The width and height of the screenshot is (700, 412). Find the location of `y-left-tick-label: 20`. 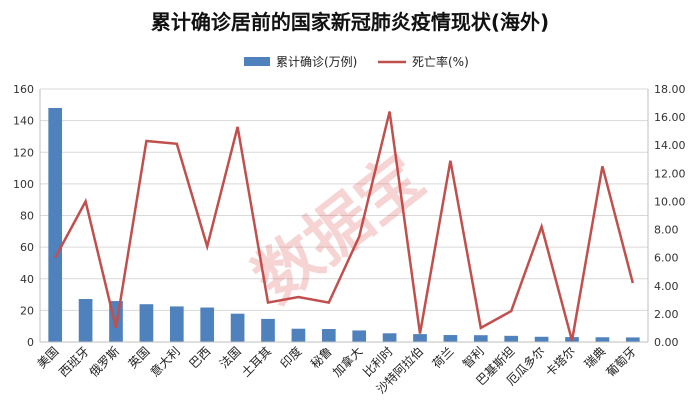

y-left-tick-label: 20 is located at coordinates (27, 310).